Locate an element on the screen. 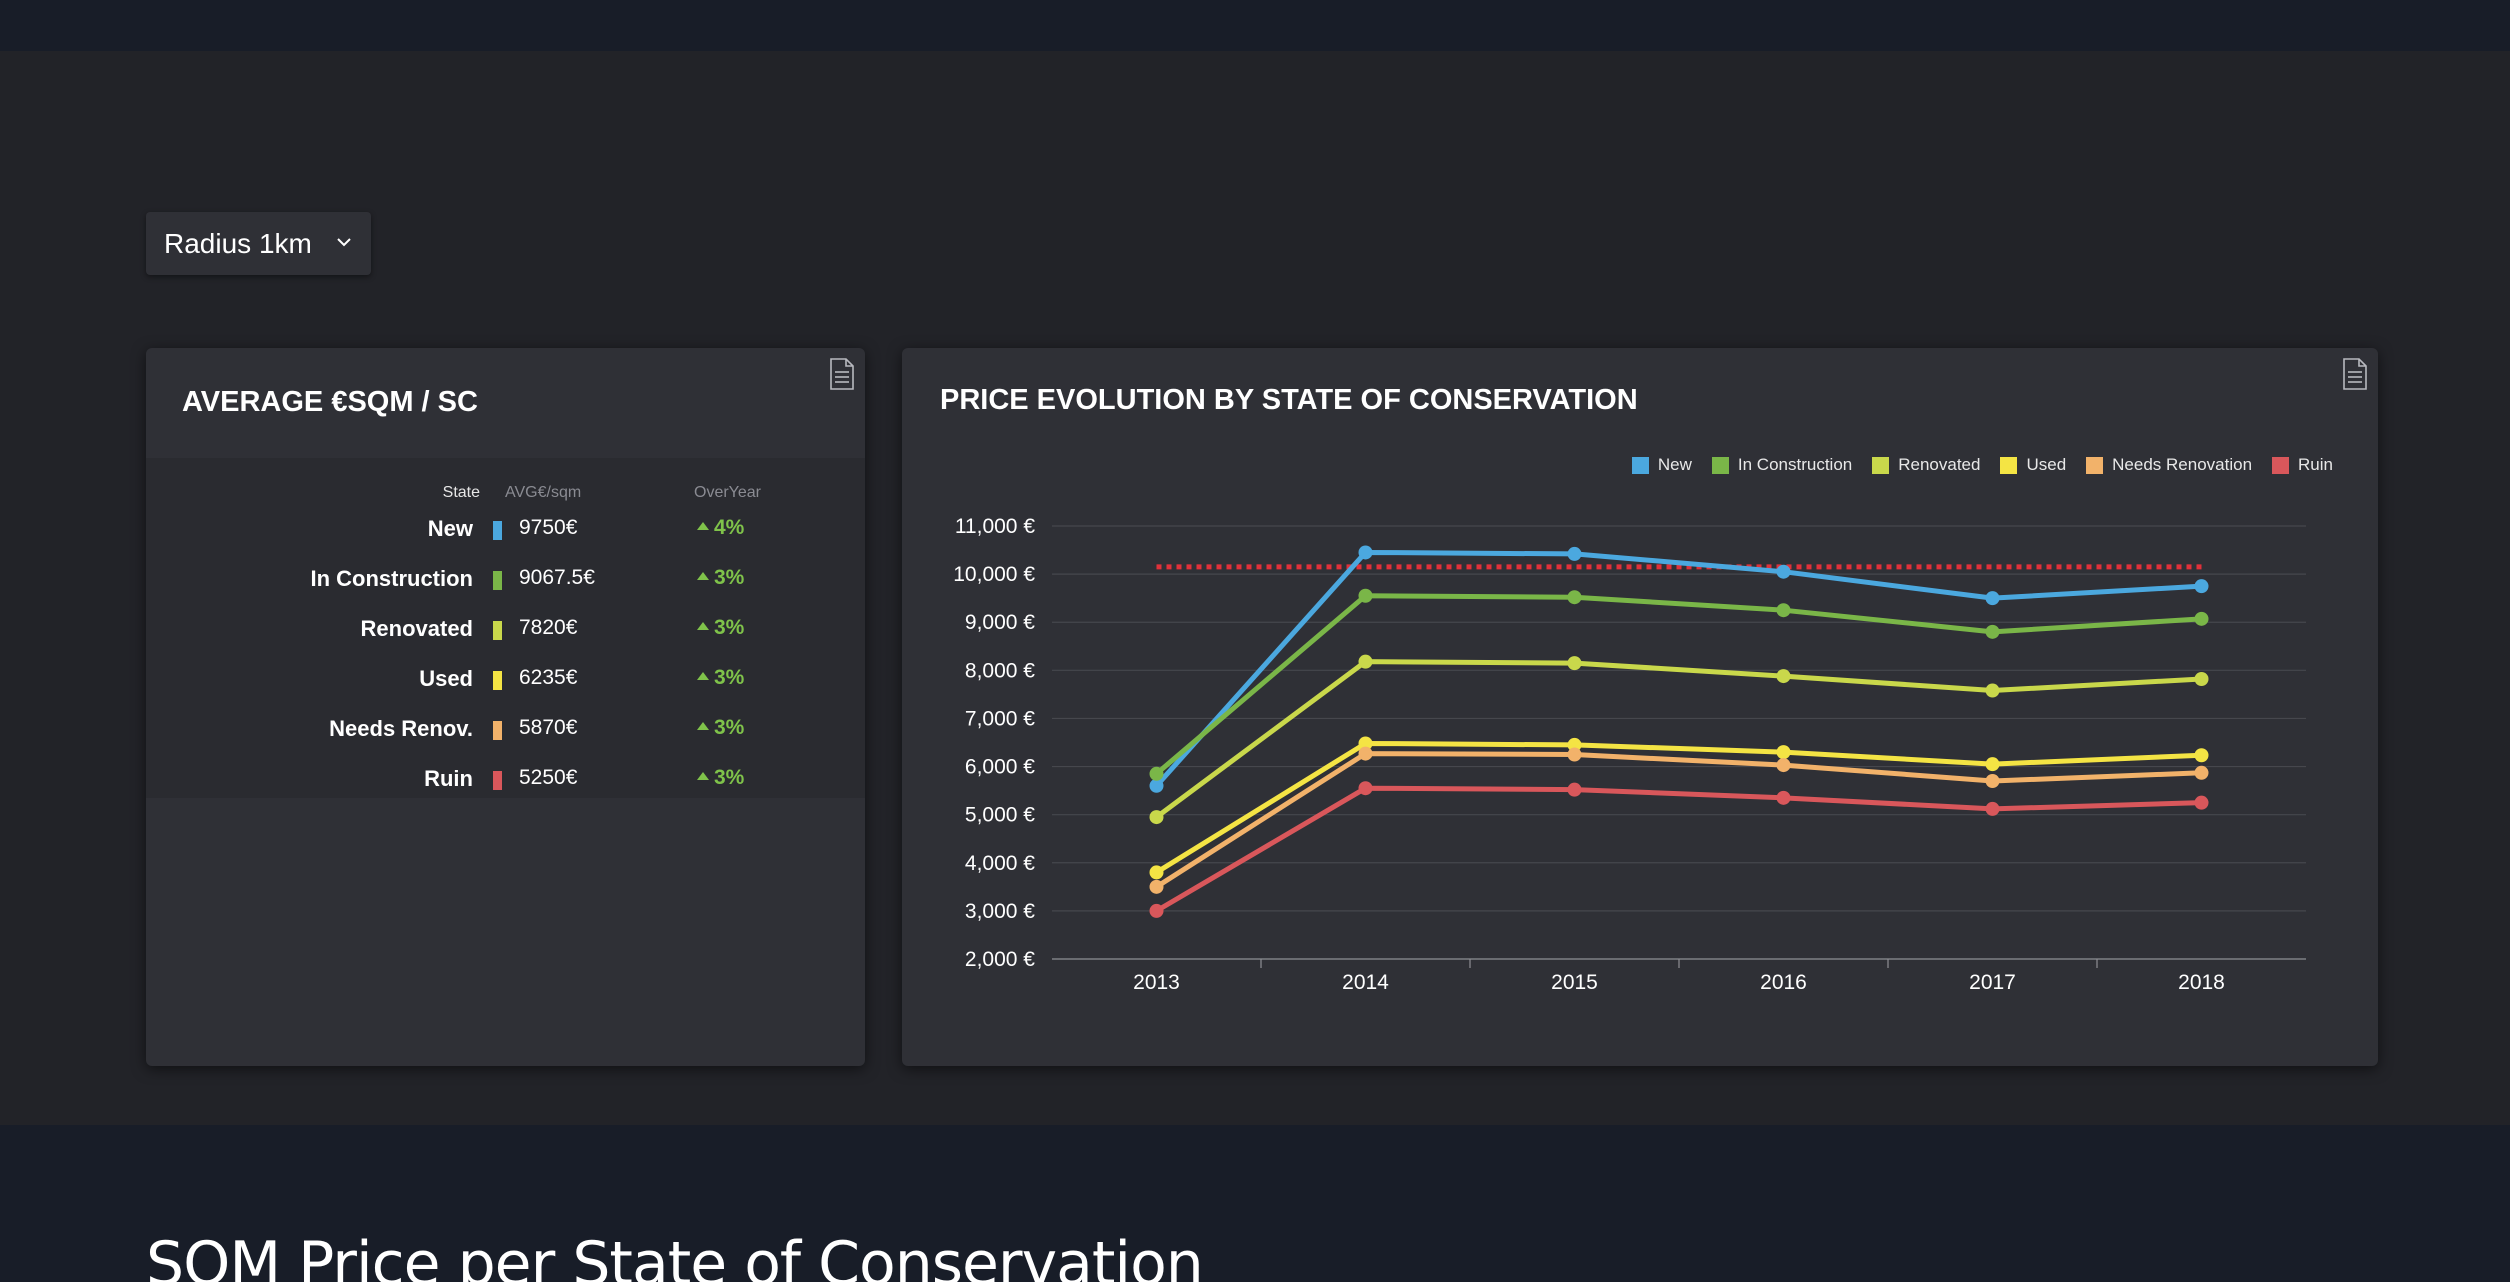 The width and height of the screenshot is (2510, 1282). row-avg-value: 9067.5€ is located at coordinates (557, 577).